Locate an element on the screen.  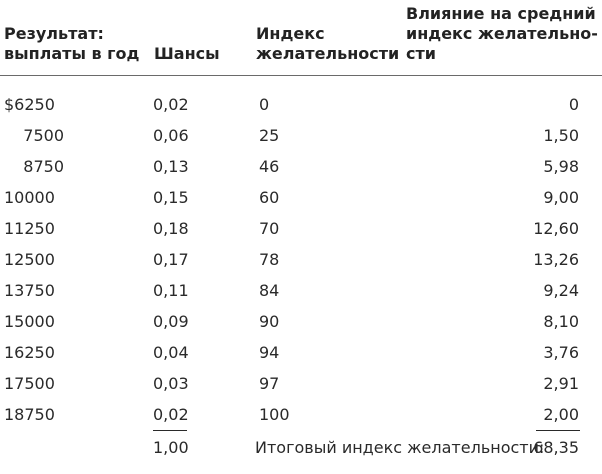
cell-effect: 9,24 is located at coordinates (561, 290).